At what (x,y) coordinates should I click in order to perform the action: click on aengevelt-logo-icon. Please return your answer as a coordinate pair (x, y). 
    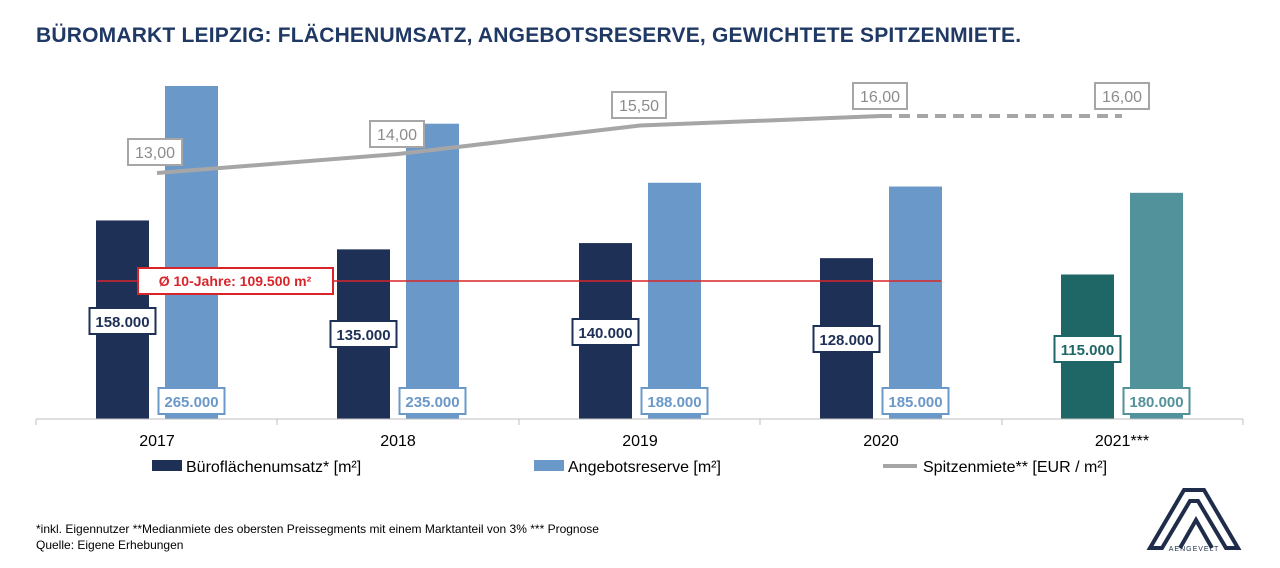
    Looking at the image, I should click on (1194, 519).